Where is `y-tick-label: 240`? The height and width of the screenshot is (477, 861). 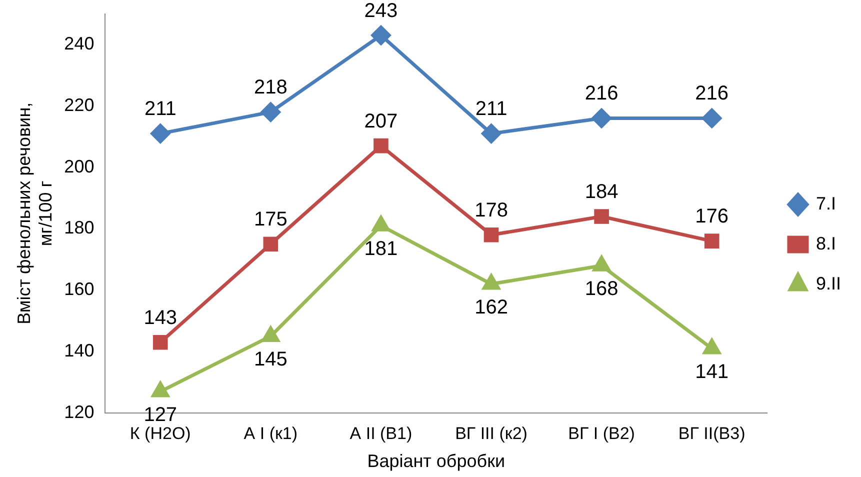
y-tick-label: 240 is located at coordinates (79, 43).